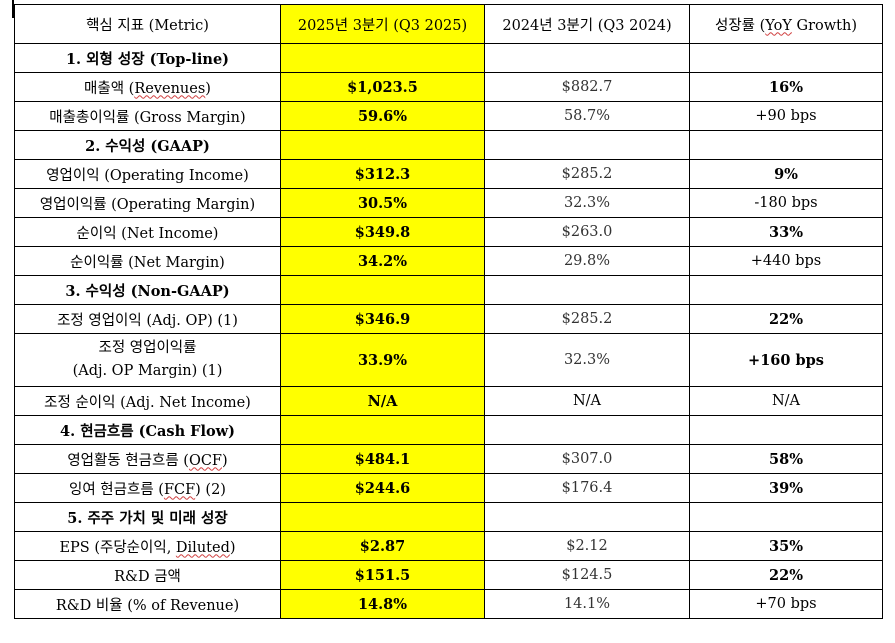  I want to click on section-row: 4. 현금흐름 (Cash Flow), so click(448, 430).